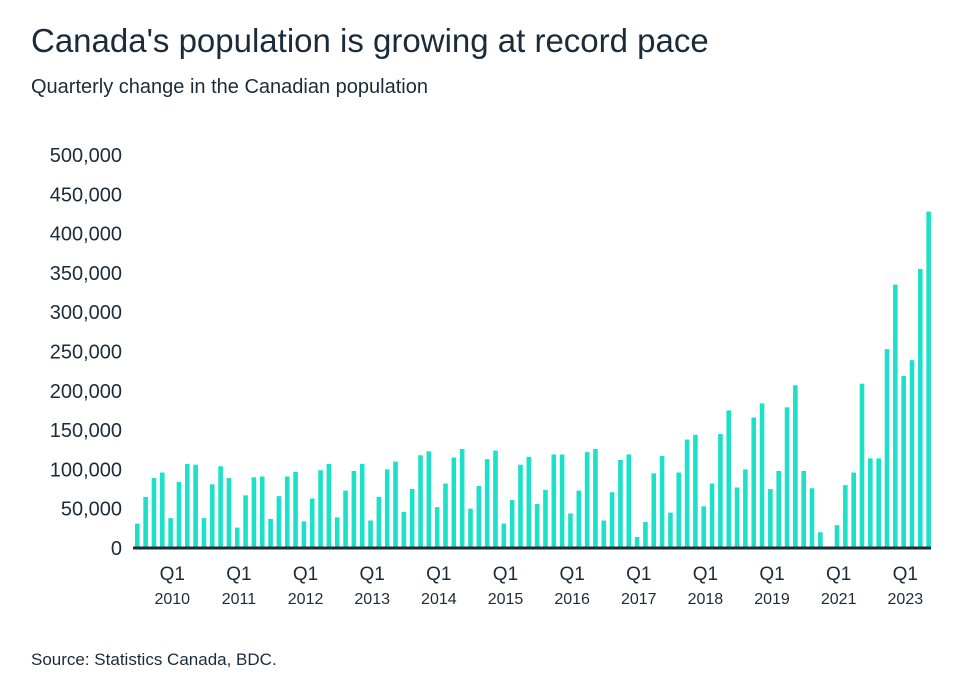  What do you see at coordinates (706, 599) in the screenshot?
I see `x-tick-year: 2018` at bounding box center [706, 599].